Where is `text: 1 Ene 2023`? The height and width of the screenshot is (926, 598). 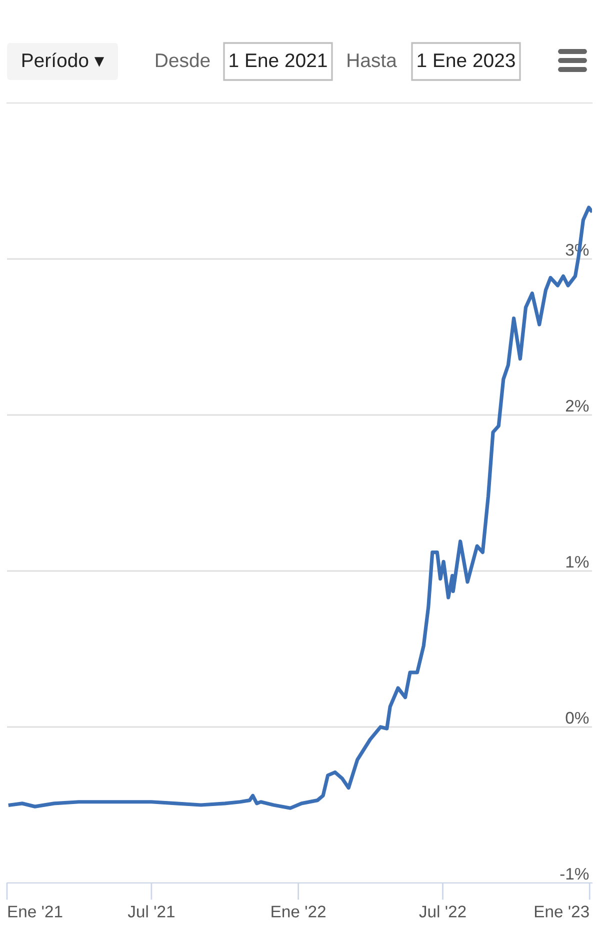 text: 1 Ene 2023 is located at coordinates (466, 60).